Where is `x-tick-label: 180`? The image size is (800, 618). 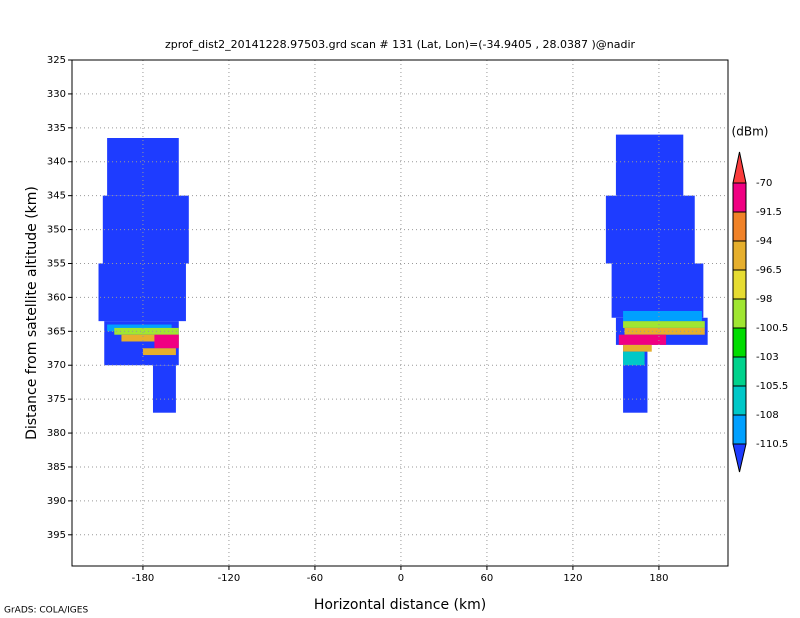 x-tick-label: 180 is located at coordinates (658, 578).